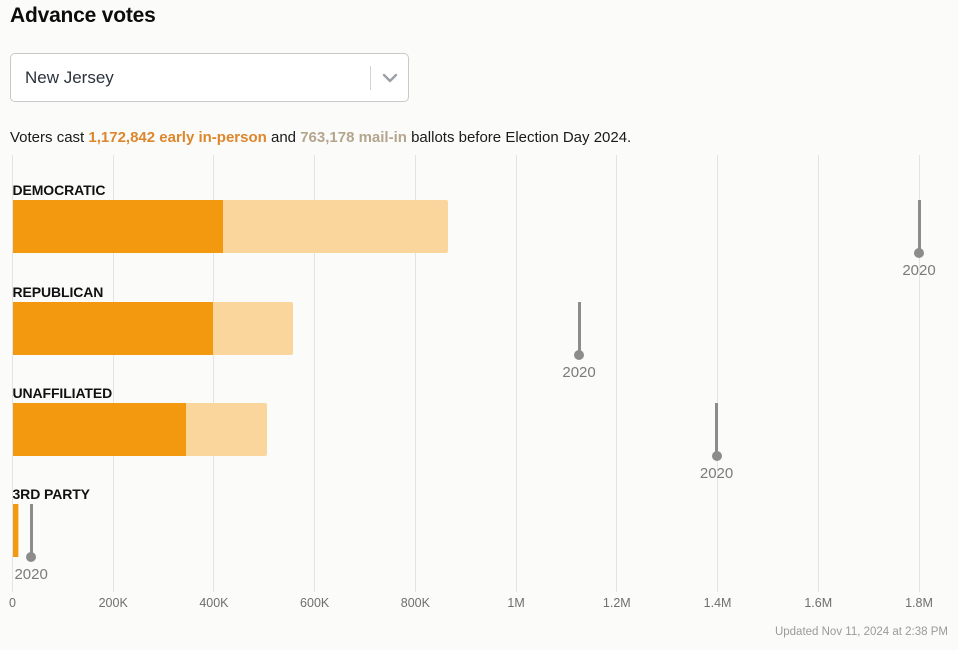 This screenshot has width=958, height=650. Describe the element at coordinates (861, 632) in the screenshot. I see `updated-timestamp: Updated Nov 11, 2024 at 2:38 PM` at that location.